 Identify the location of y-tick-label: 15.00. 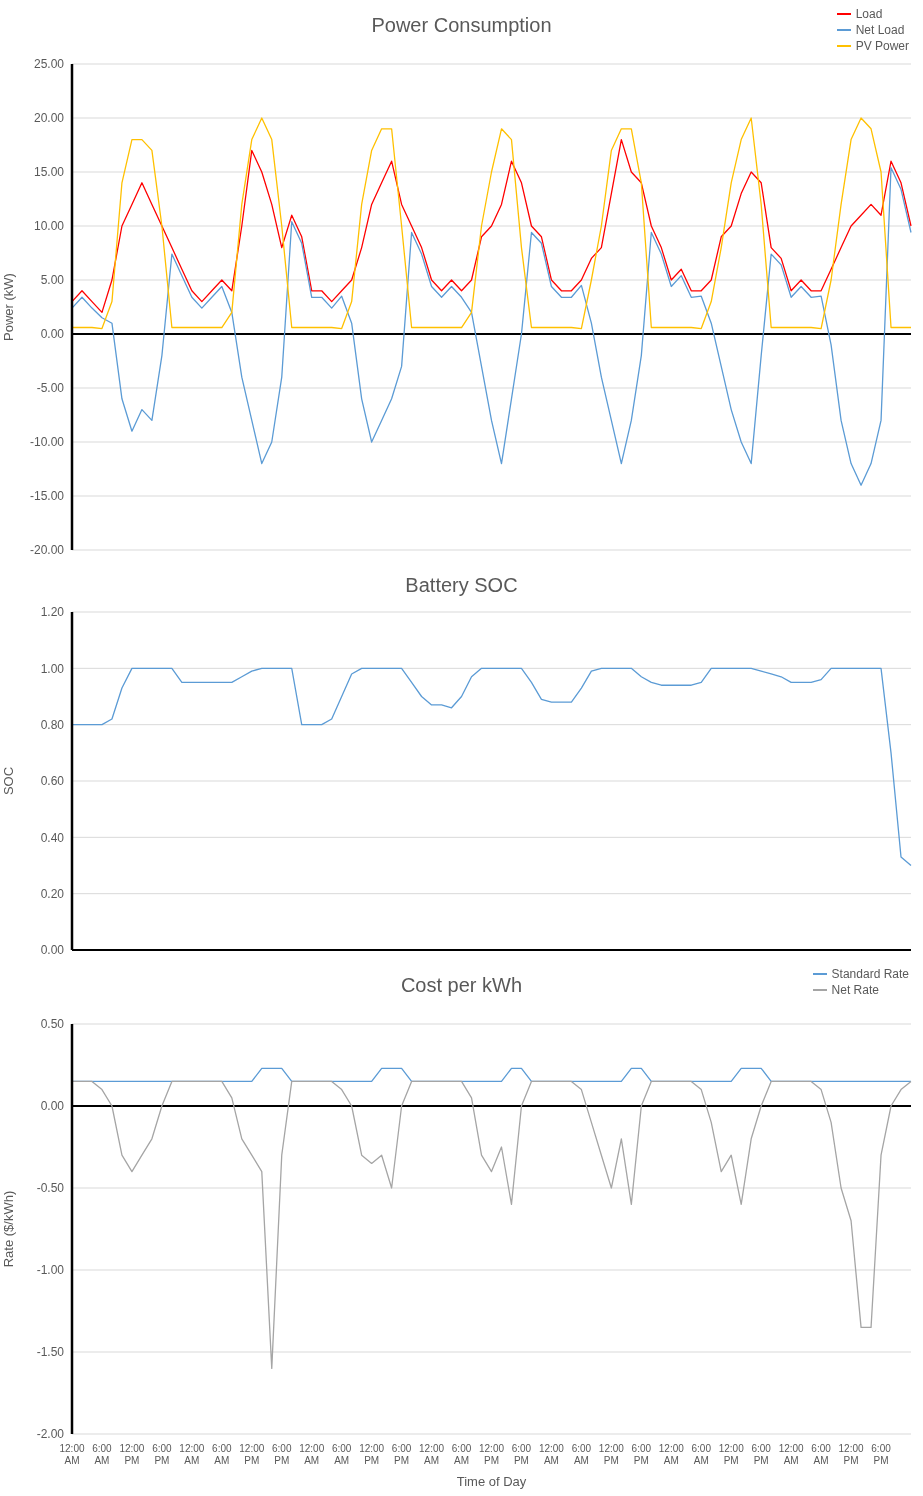
(49, 172).